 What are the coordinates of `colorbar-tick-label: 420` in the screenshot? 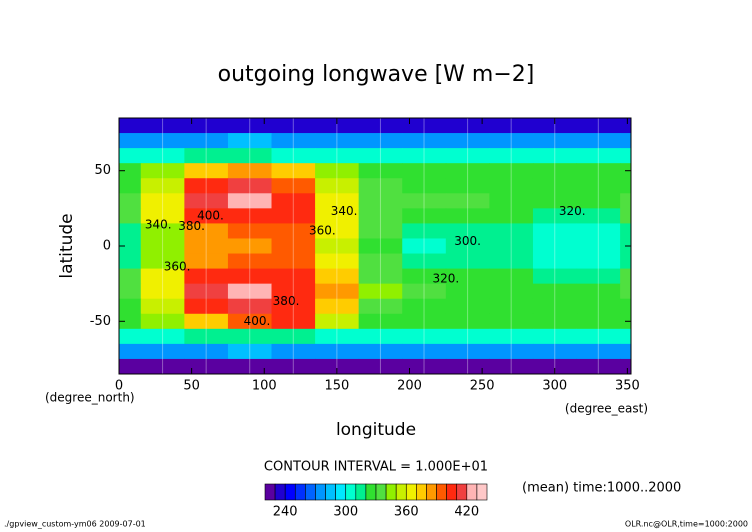 It's located at (466, 512).